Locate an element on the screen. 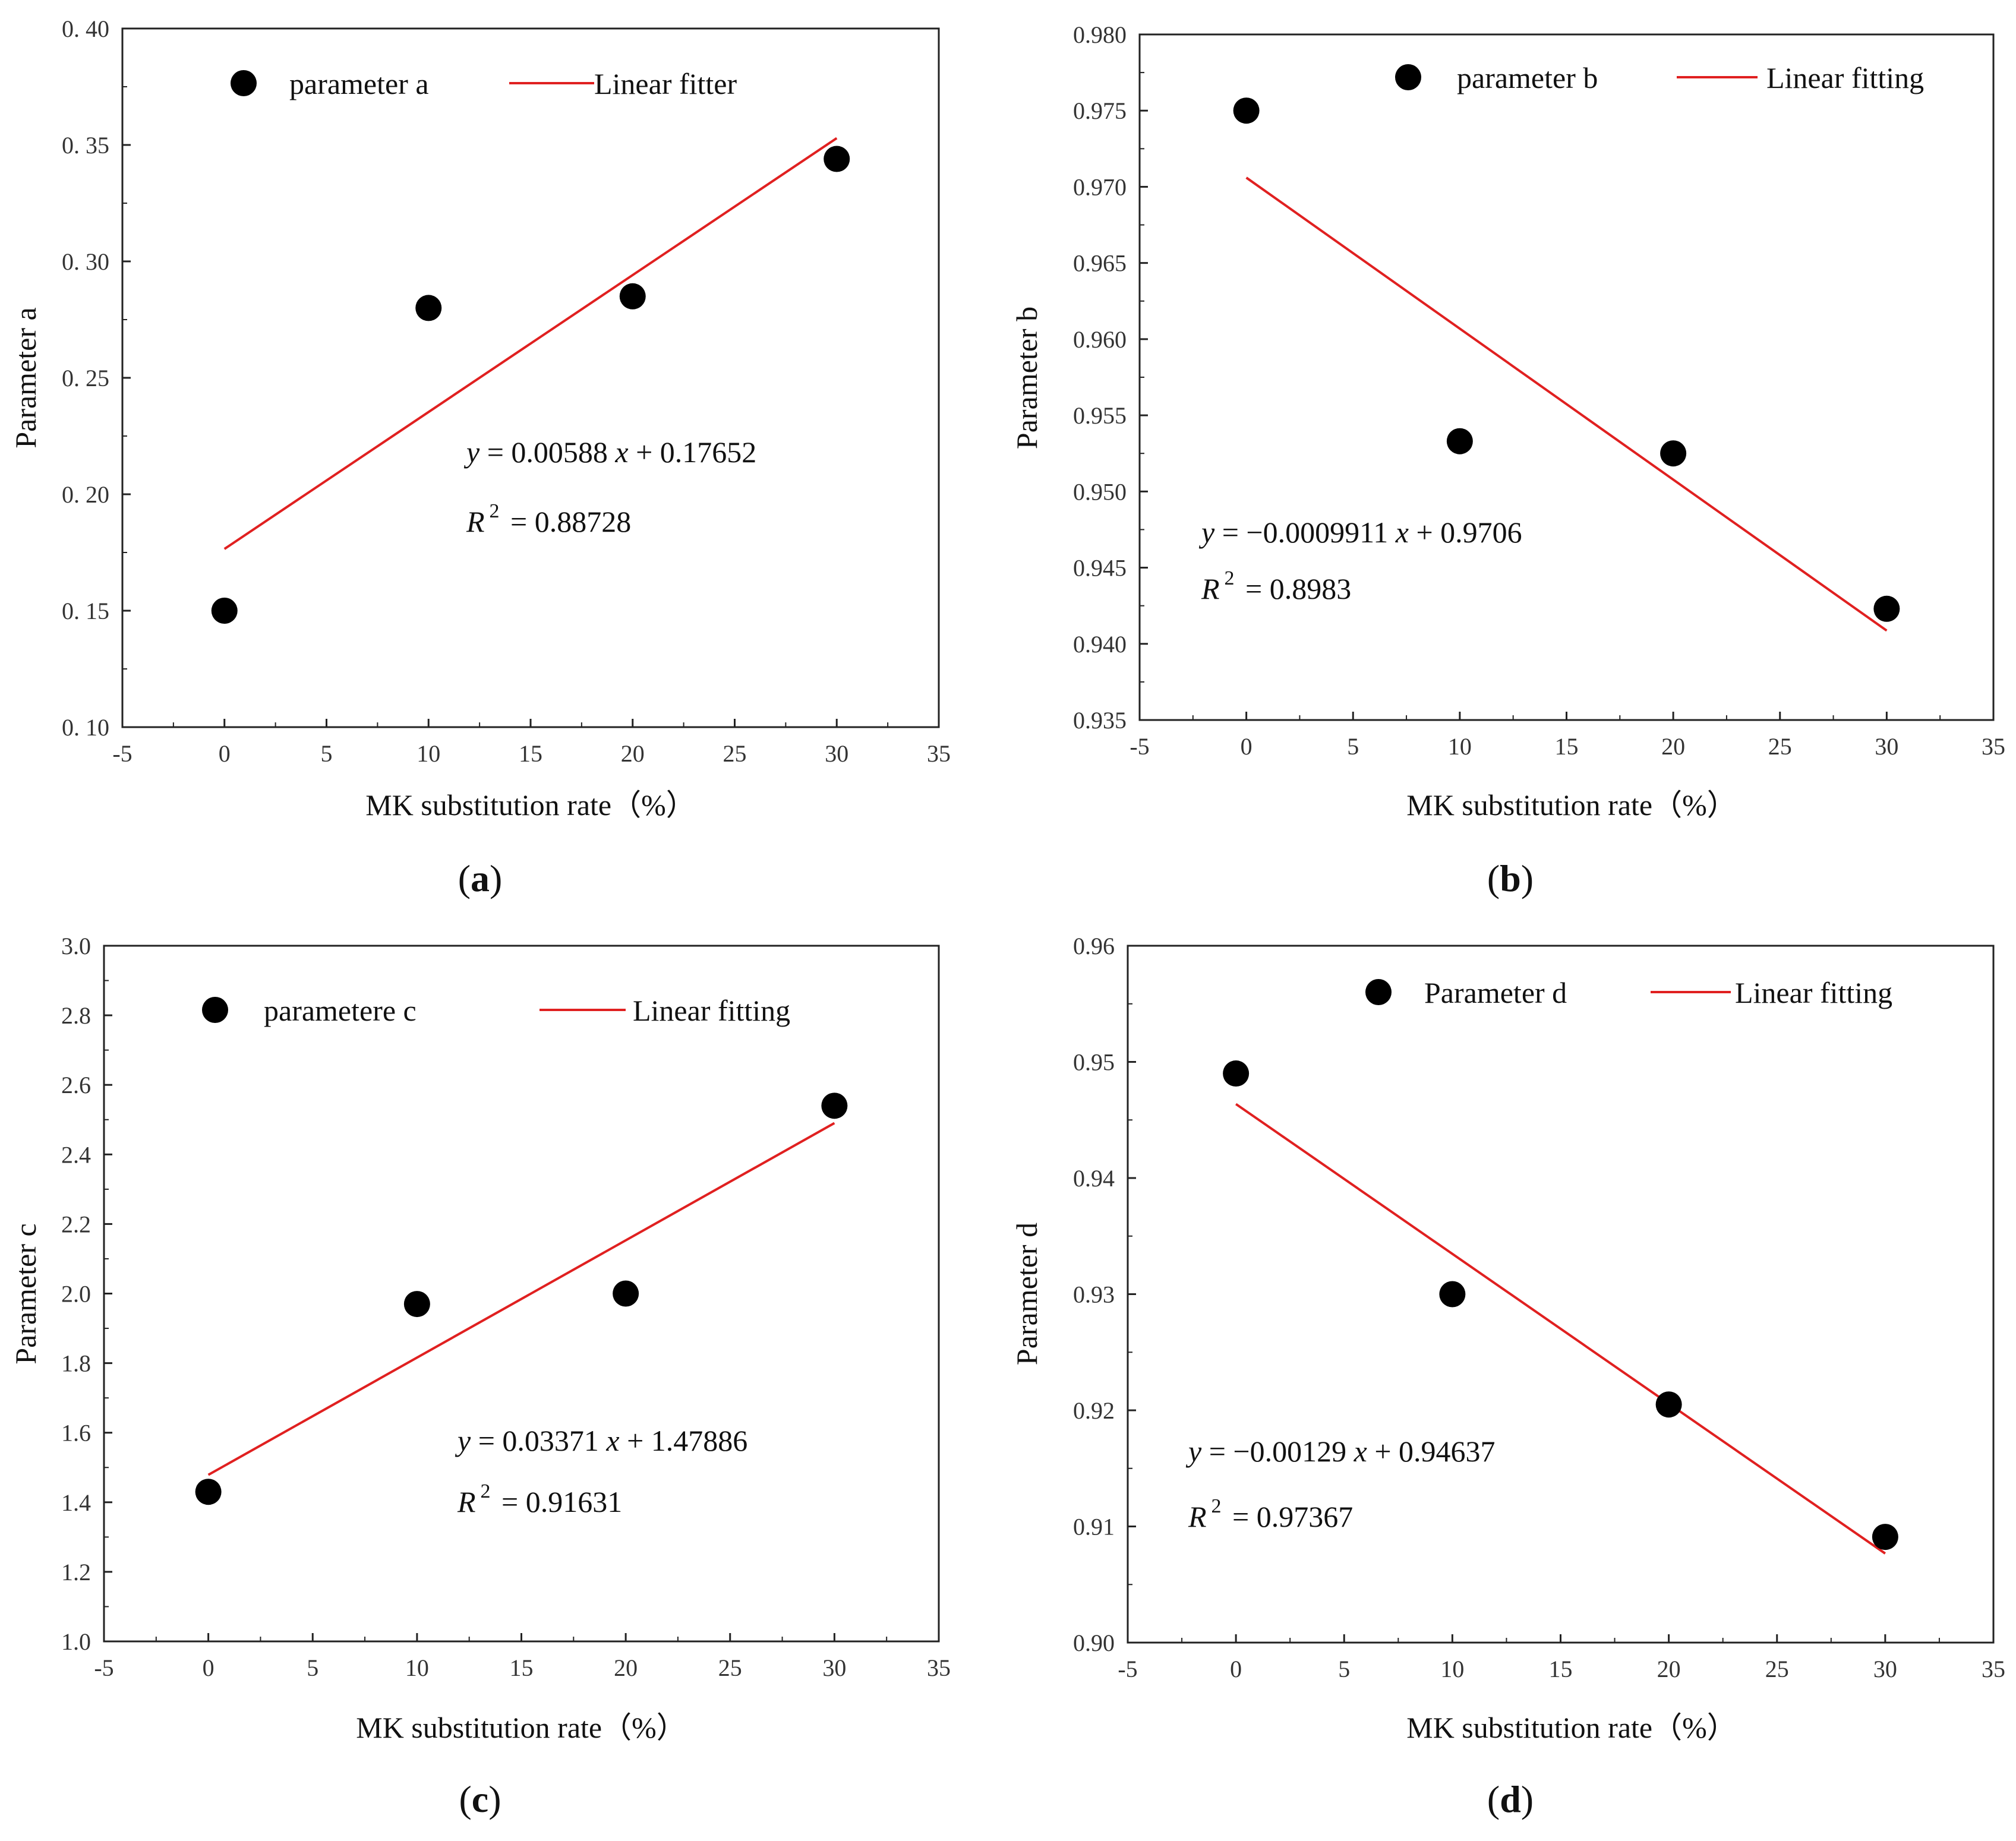 Image resolution: width=2016 pixels, height=1841 pixels. y-tick-label: 0. 35 is located at coordinates (85, 146).